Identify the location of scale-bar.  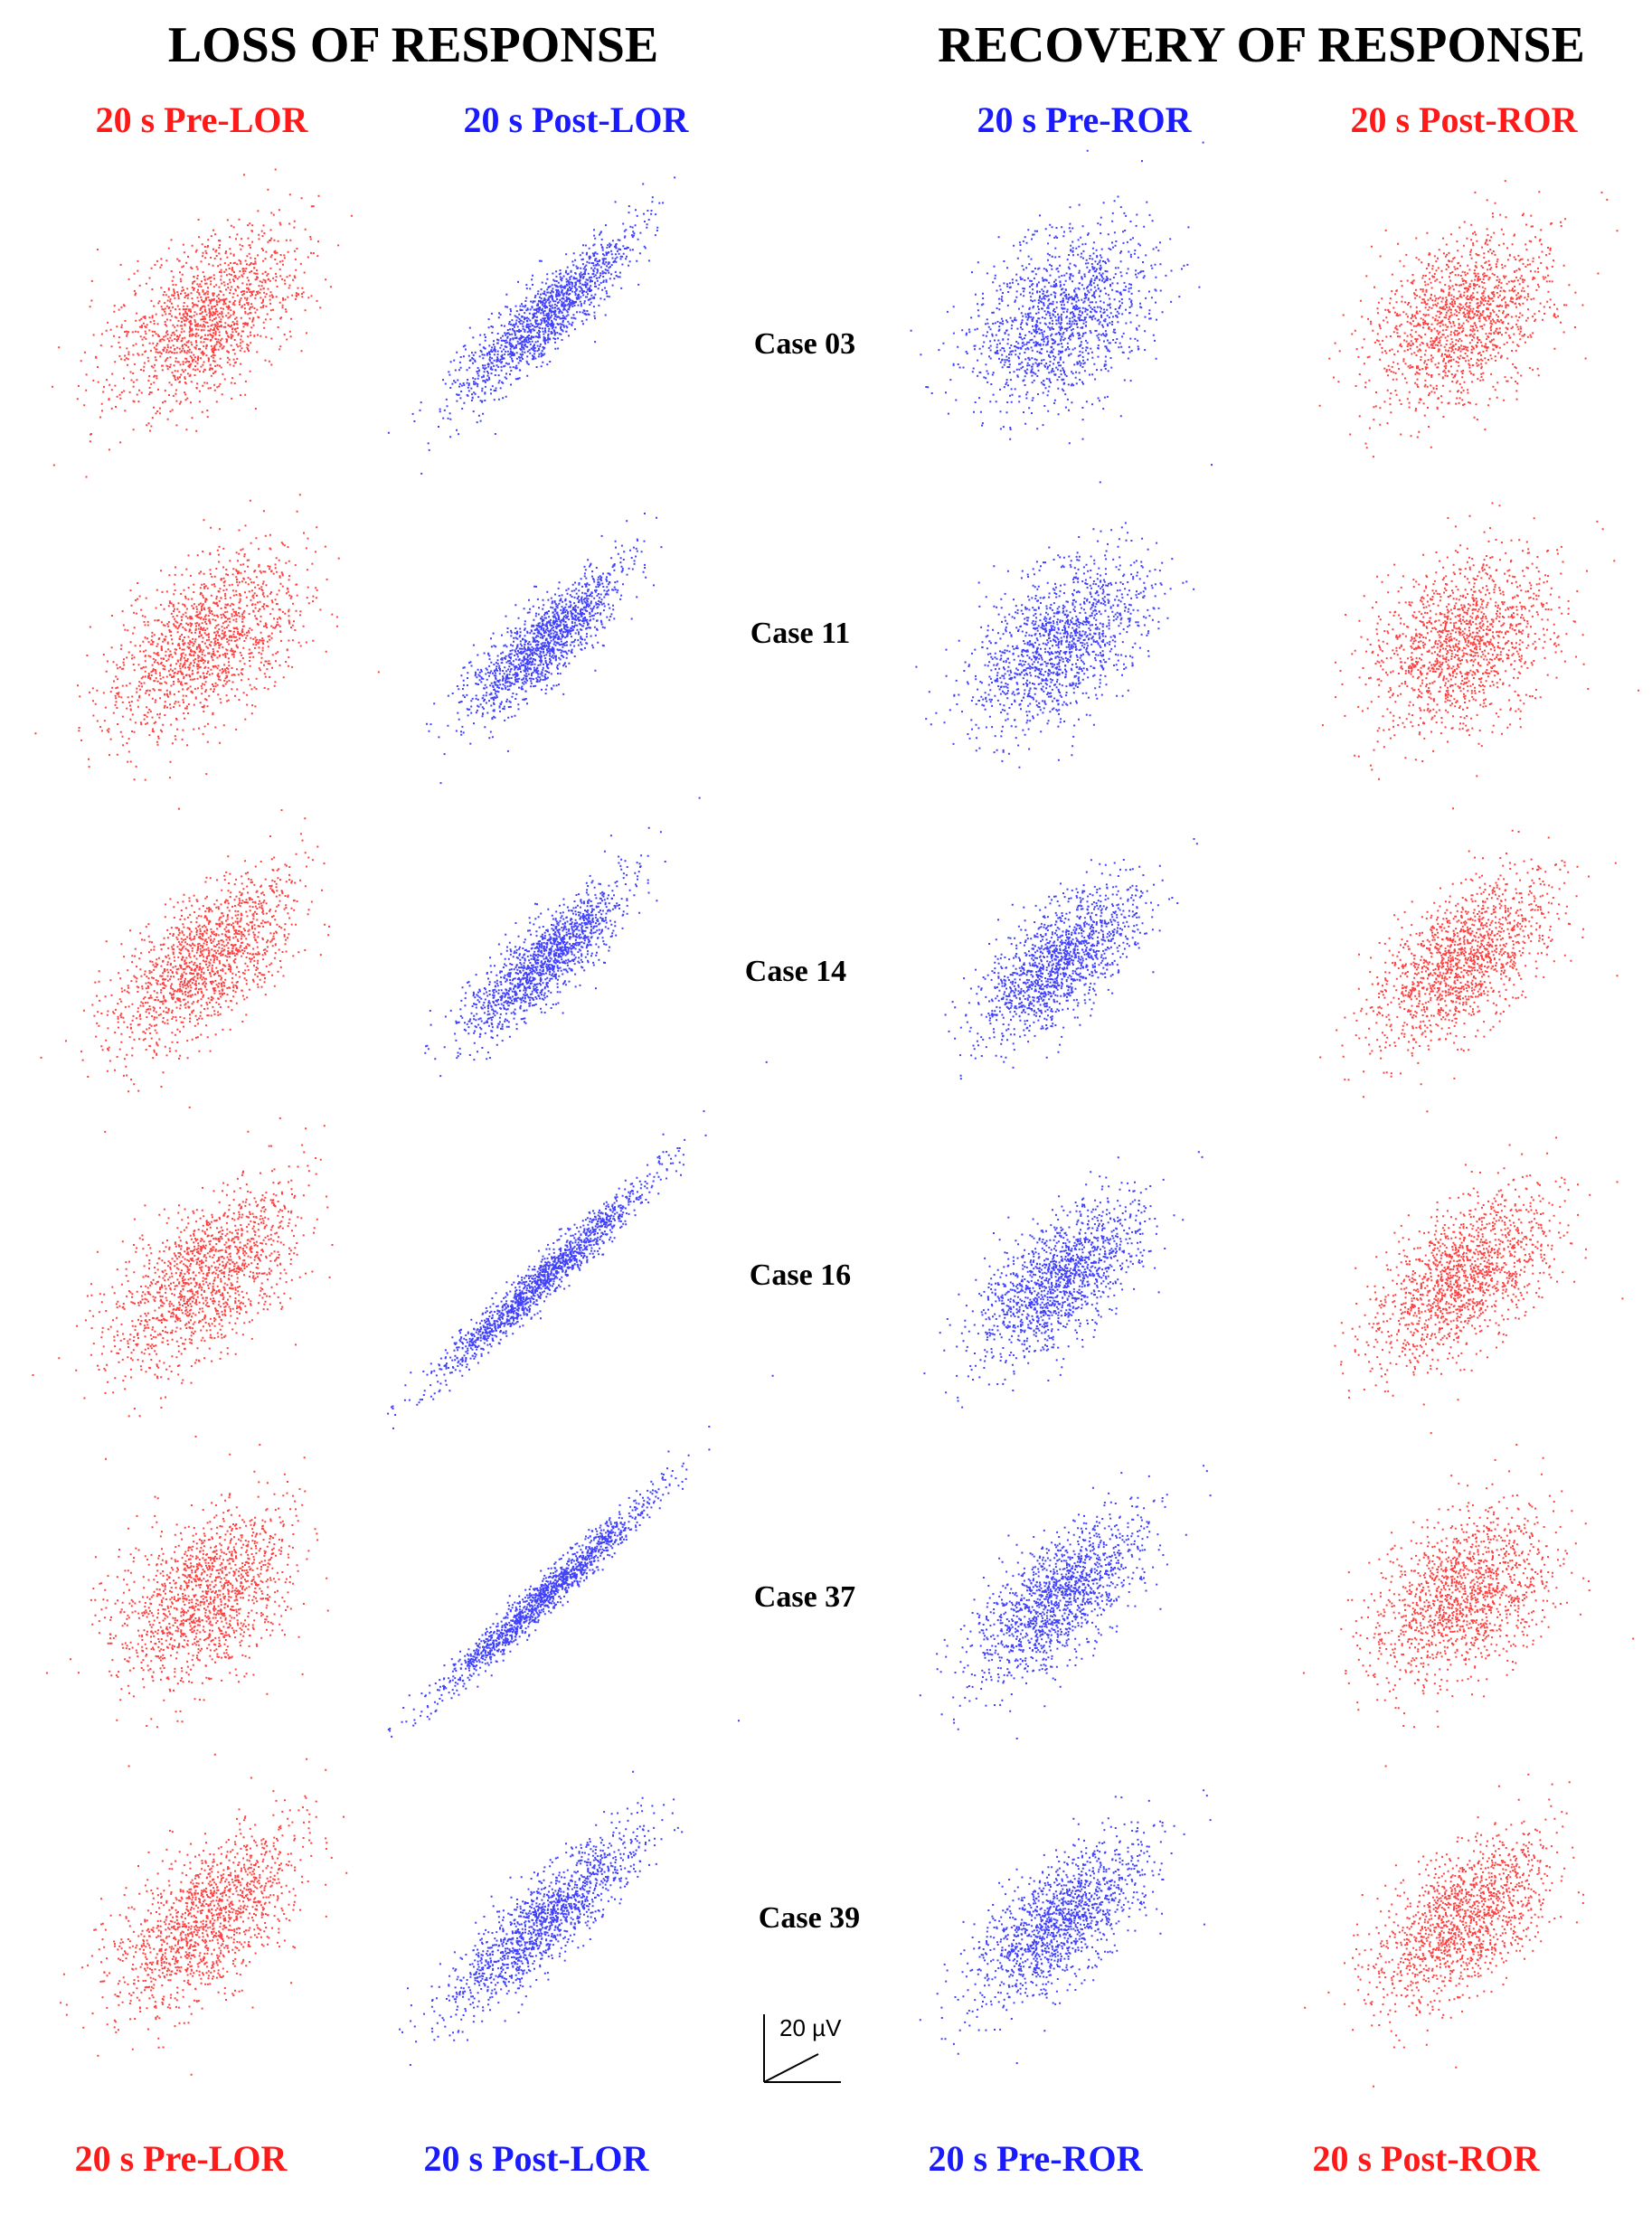
(802, 2048).